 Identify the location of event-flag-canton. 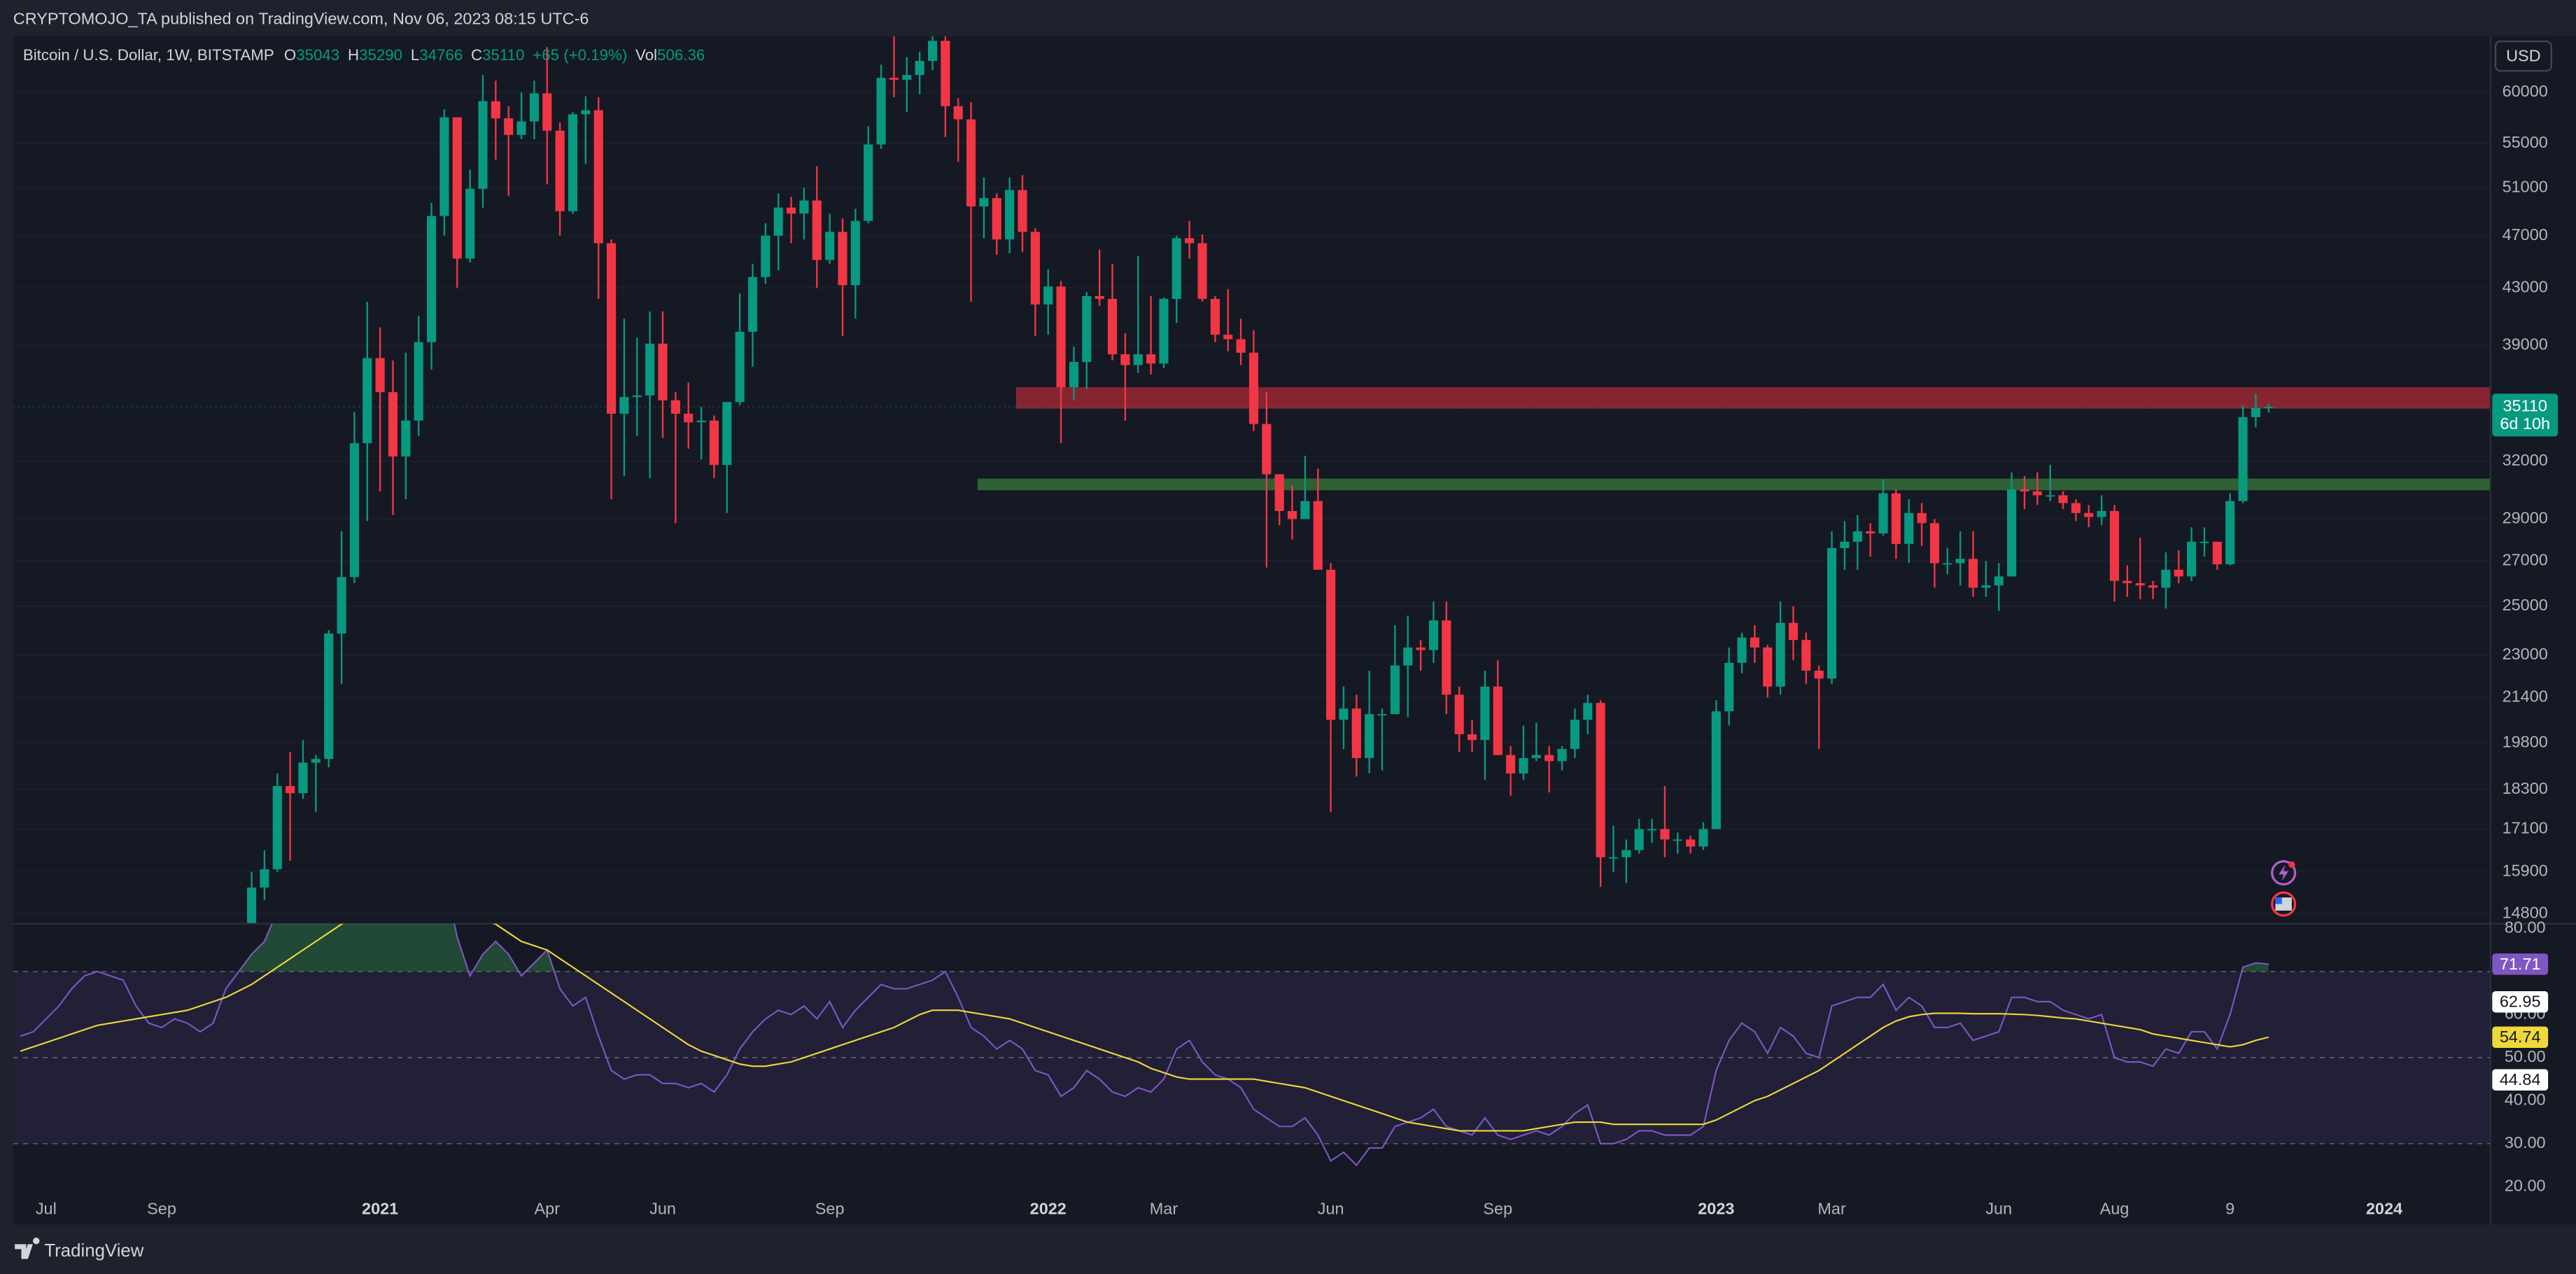
(2278, 900).